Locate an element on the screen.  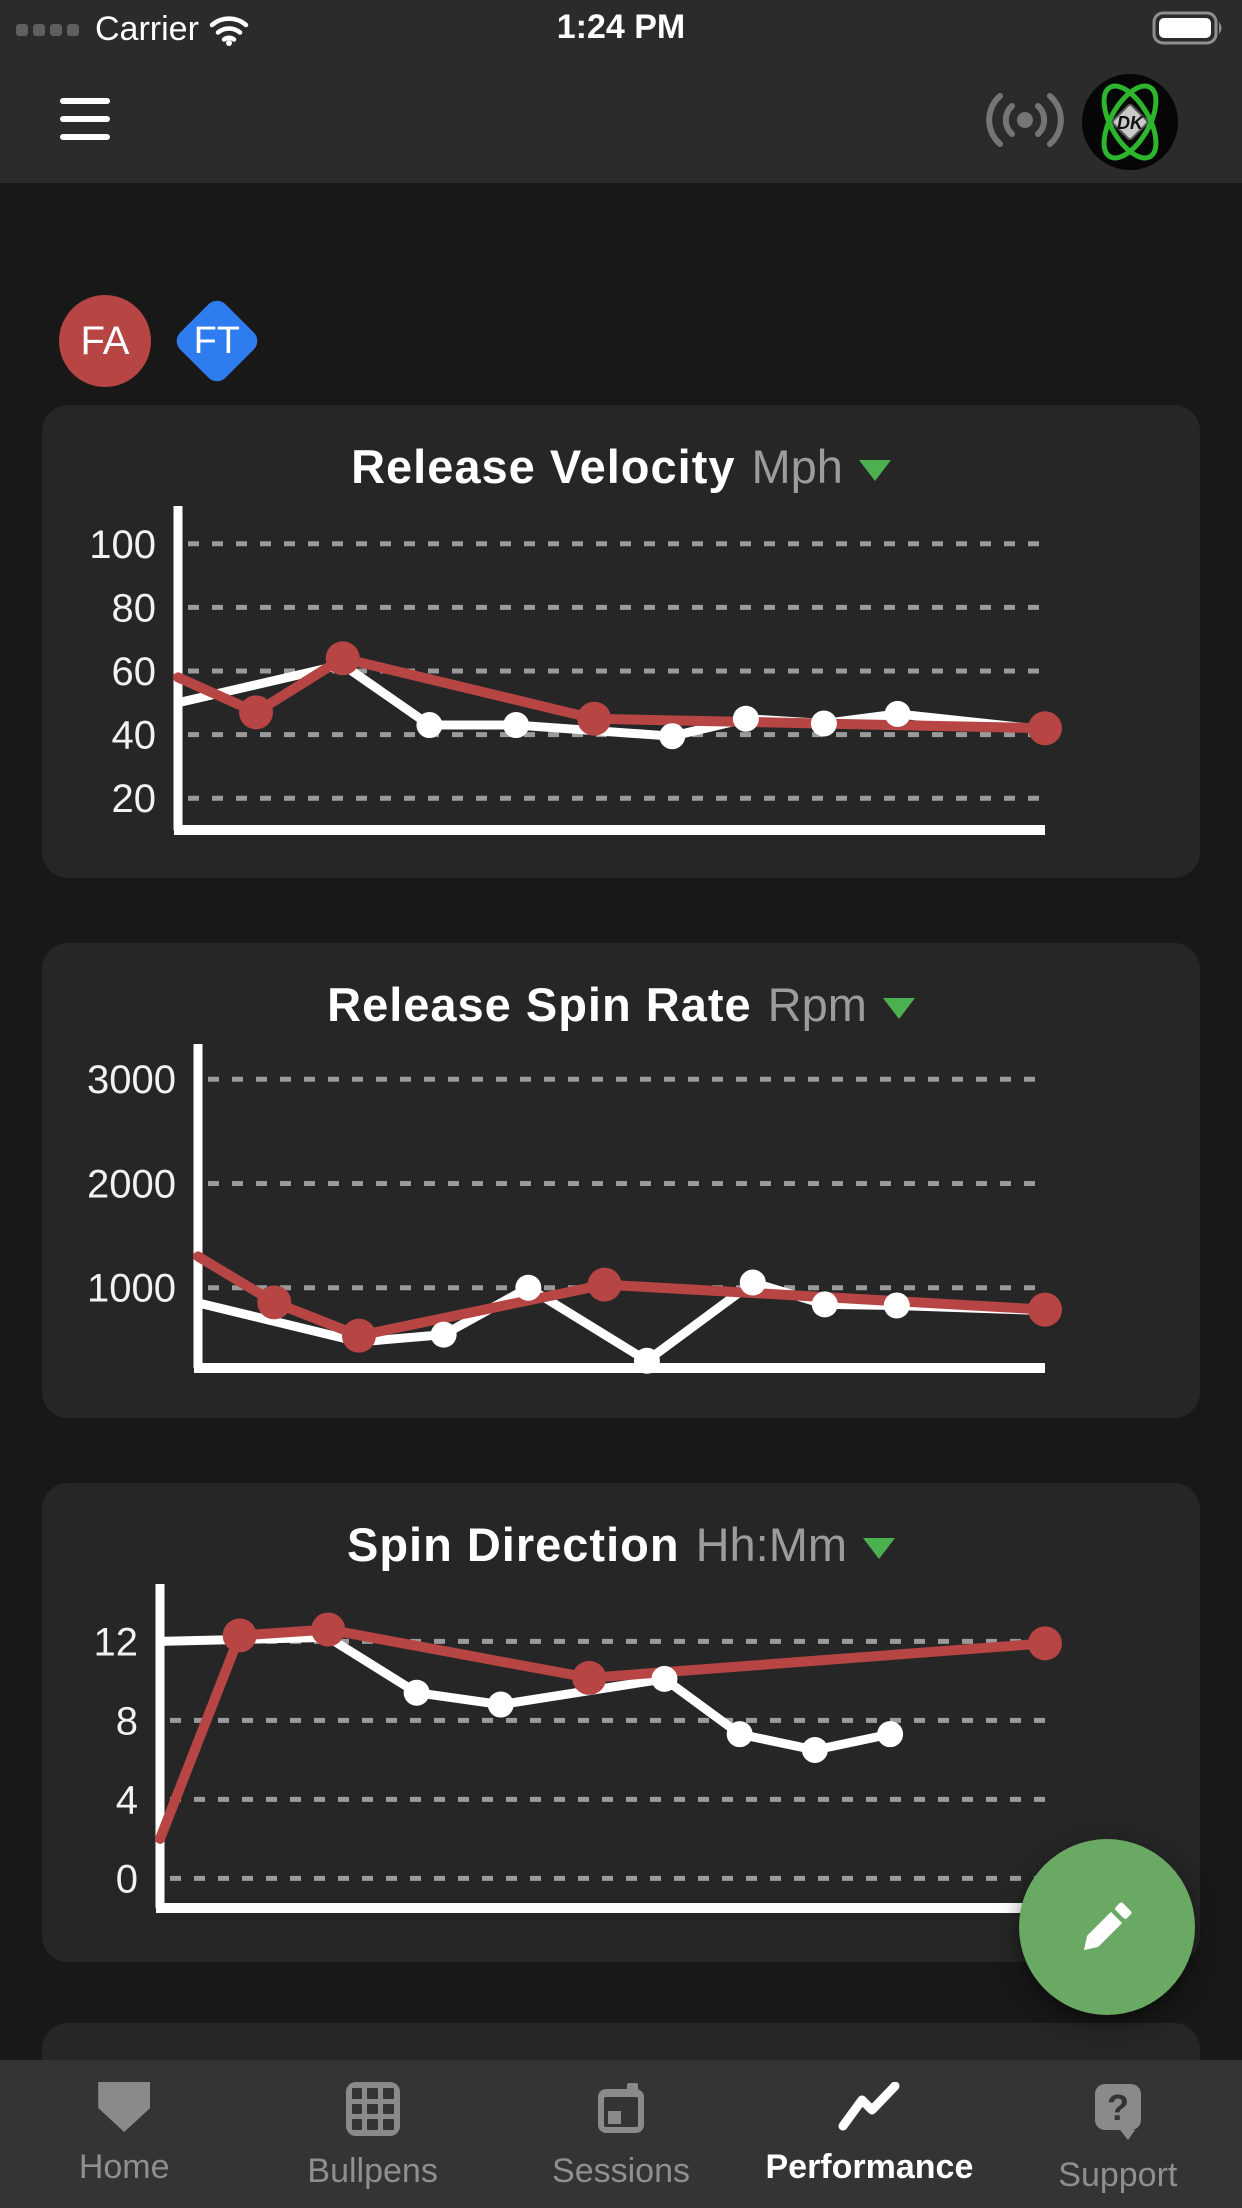
pencil-icon is located at coordinates (1107, 1926).